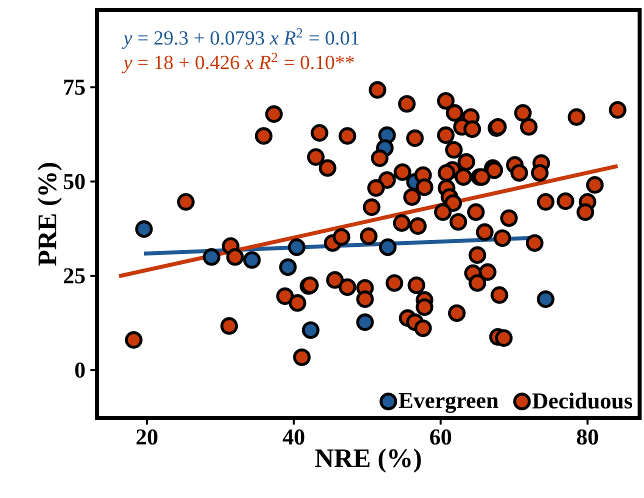  Describe the element at coordinates (368, 460) in the screenshot. I see `x-axis-title: NRE (%)` at that location.